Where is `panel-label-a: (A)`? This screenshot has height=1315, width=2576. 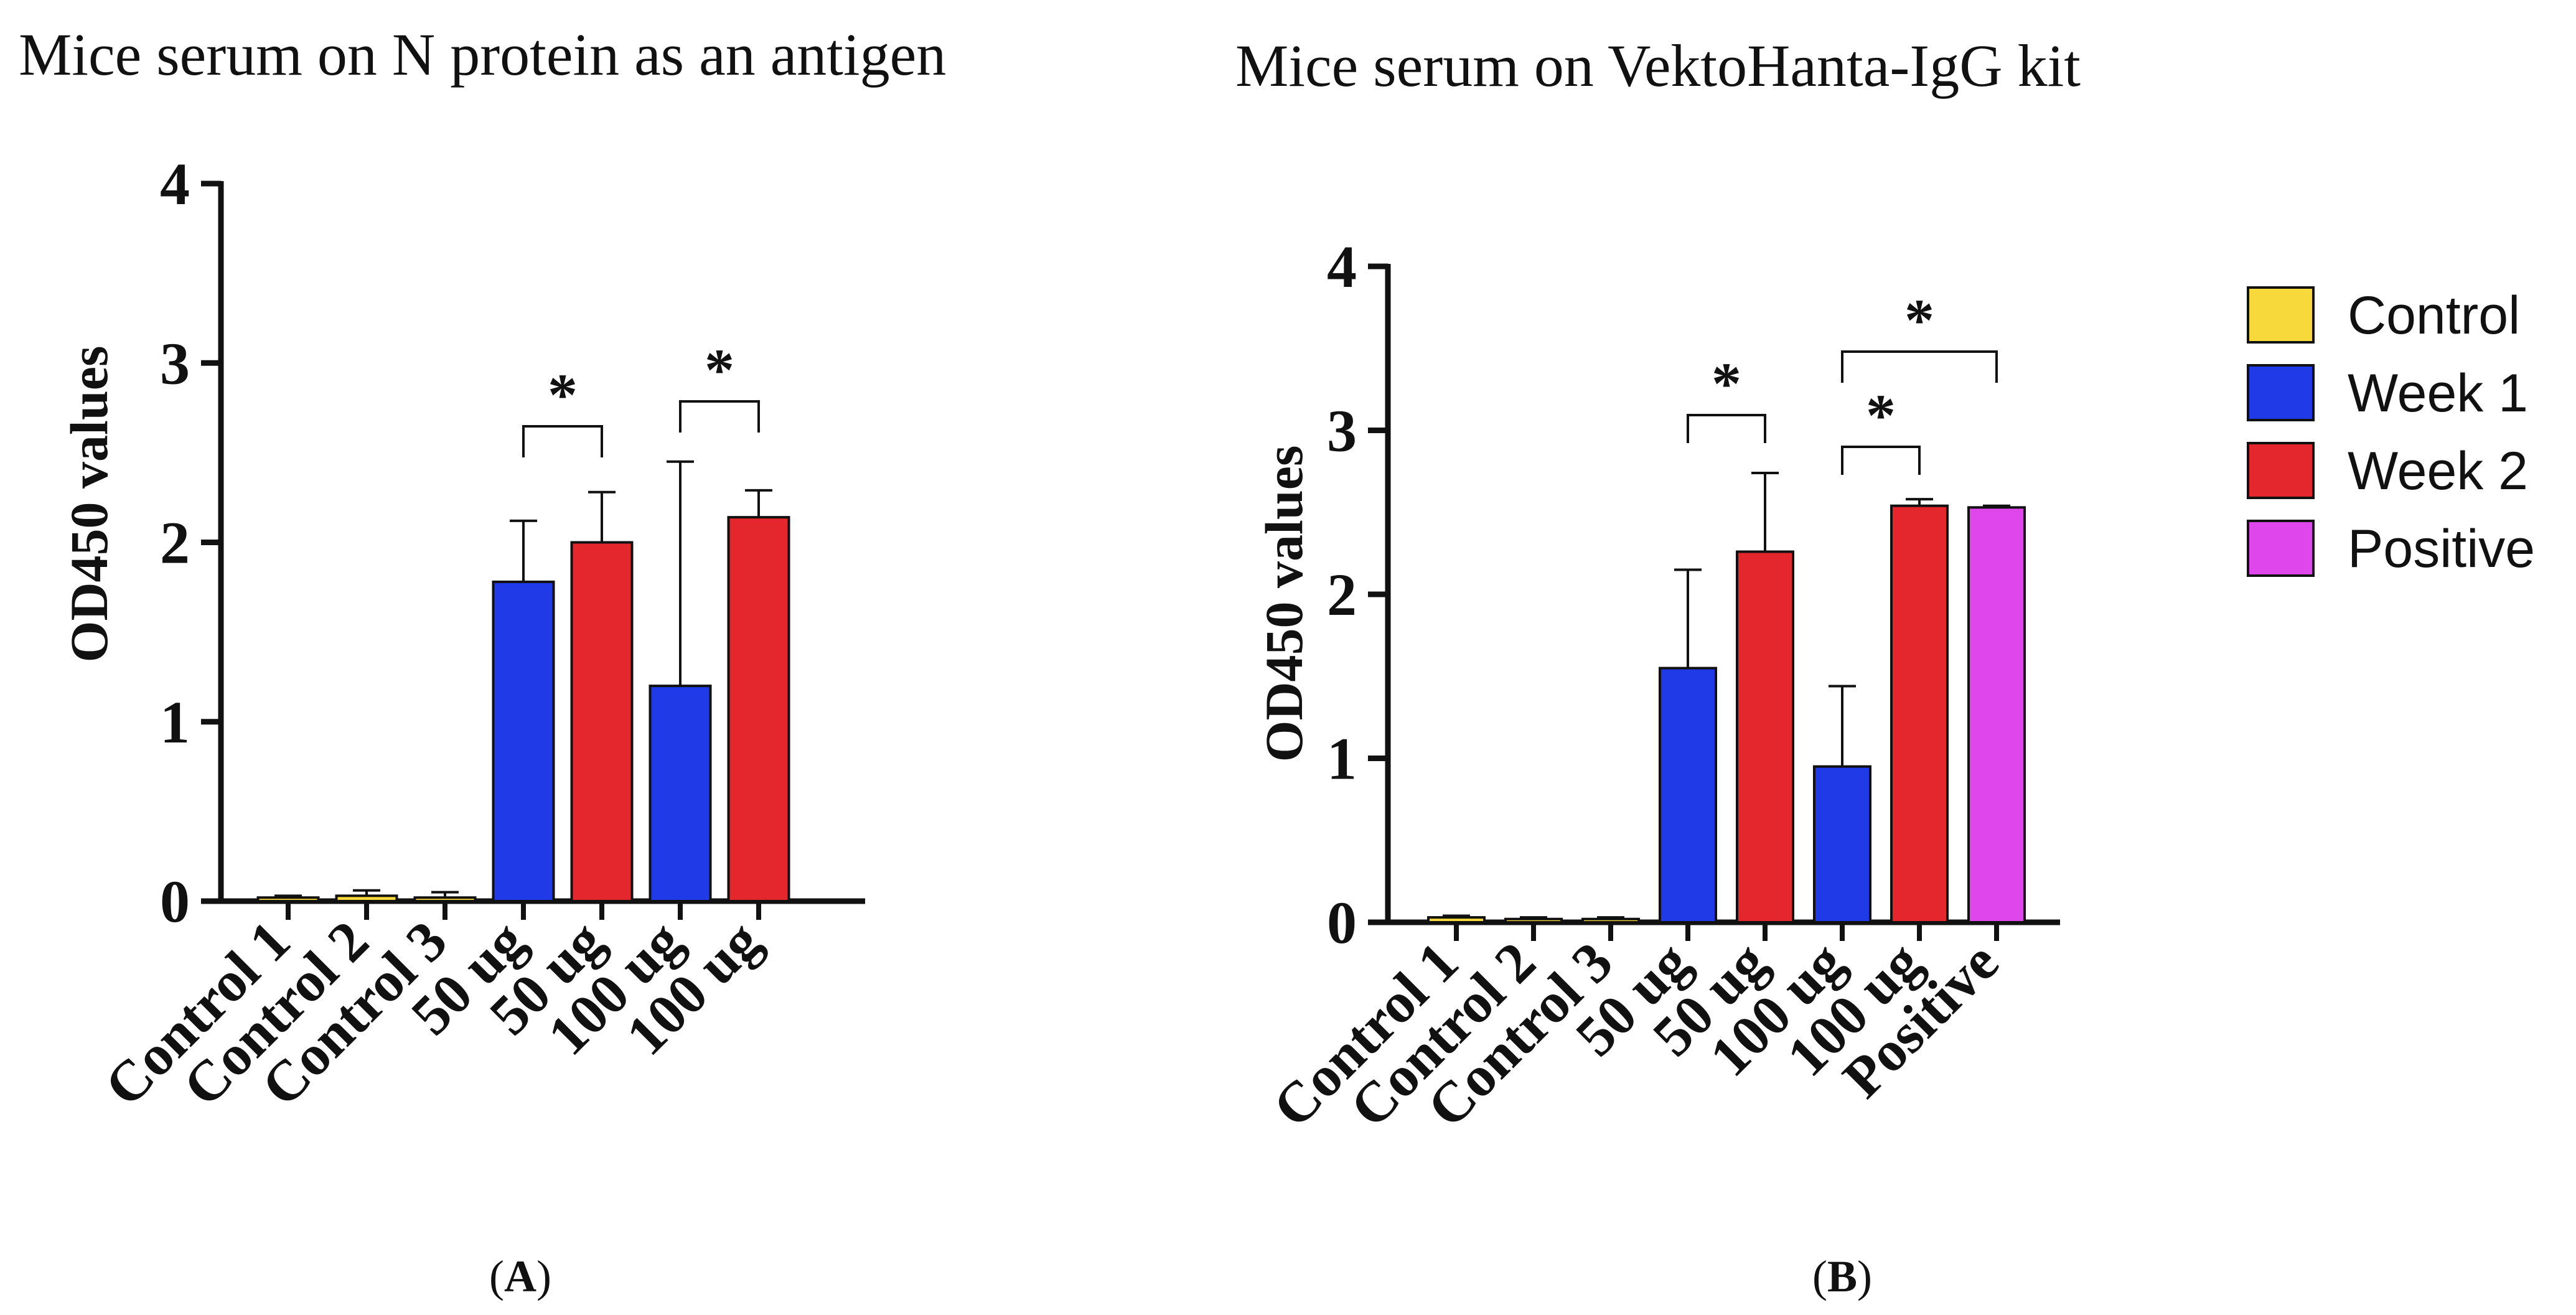 panel-label-a: (A) is located at coordinates (520, 1276).